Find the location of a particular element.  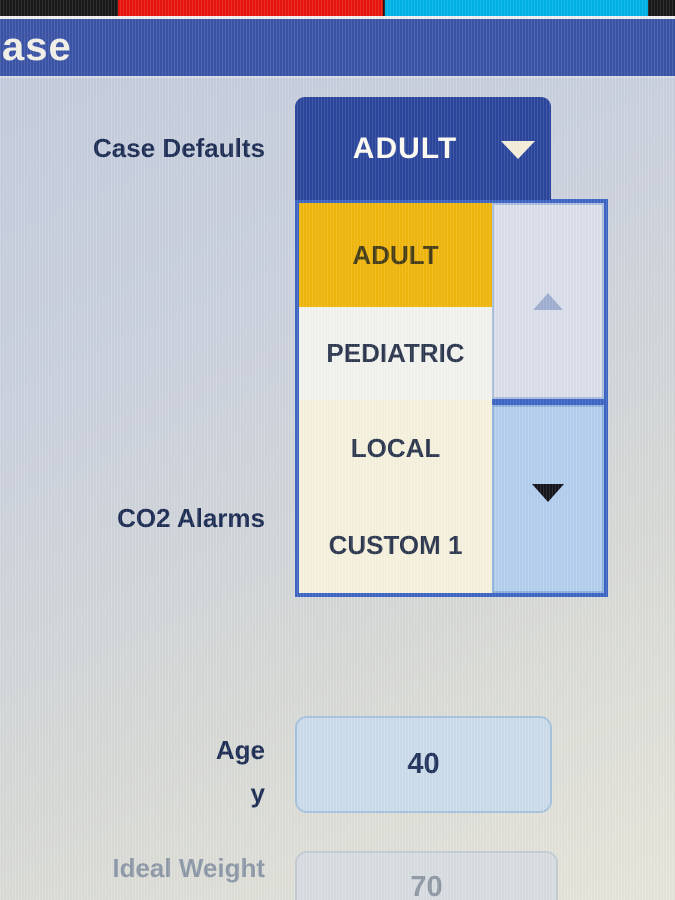

status-strip is located at coordinates (337, 8).